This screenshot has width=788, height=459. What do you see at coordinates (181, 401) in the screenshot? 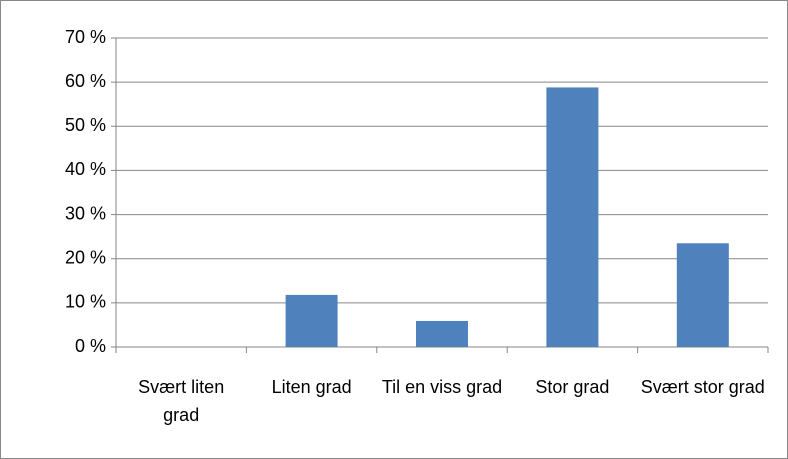
I see `x-tick-label: Svært liten grad` at bounding box center [181, 401].